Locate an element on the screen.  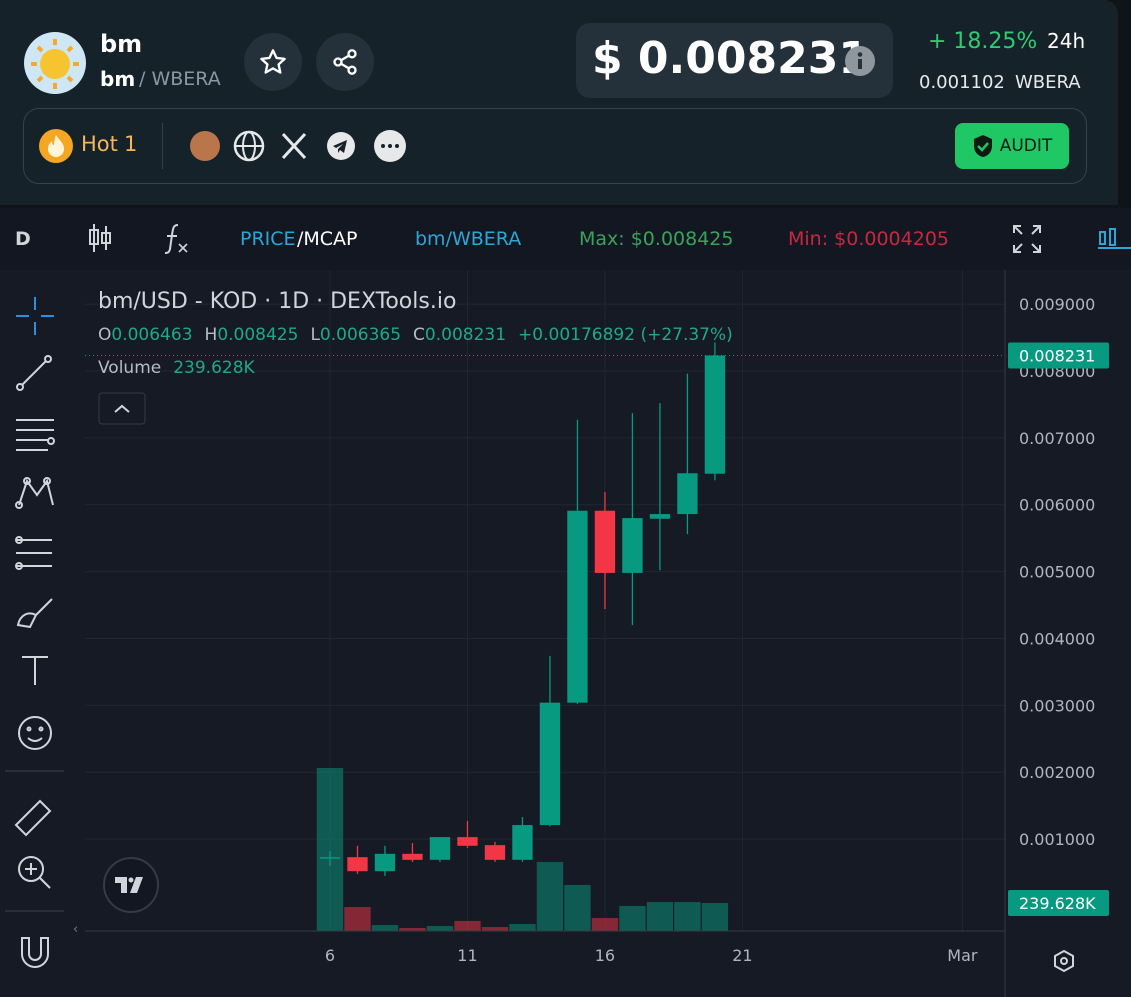
fib-tool is located at coordinates (35, 435).